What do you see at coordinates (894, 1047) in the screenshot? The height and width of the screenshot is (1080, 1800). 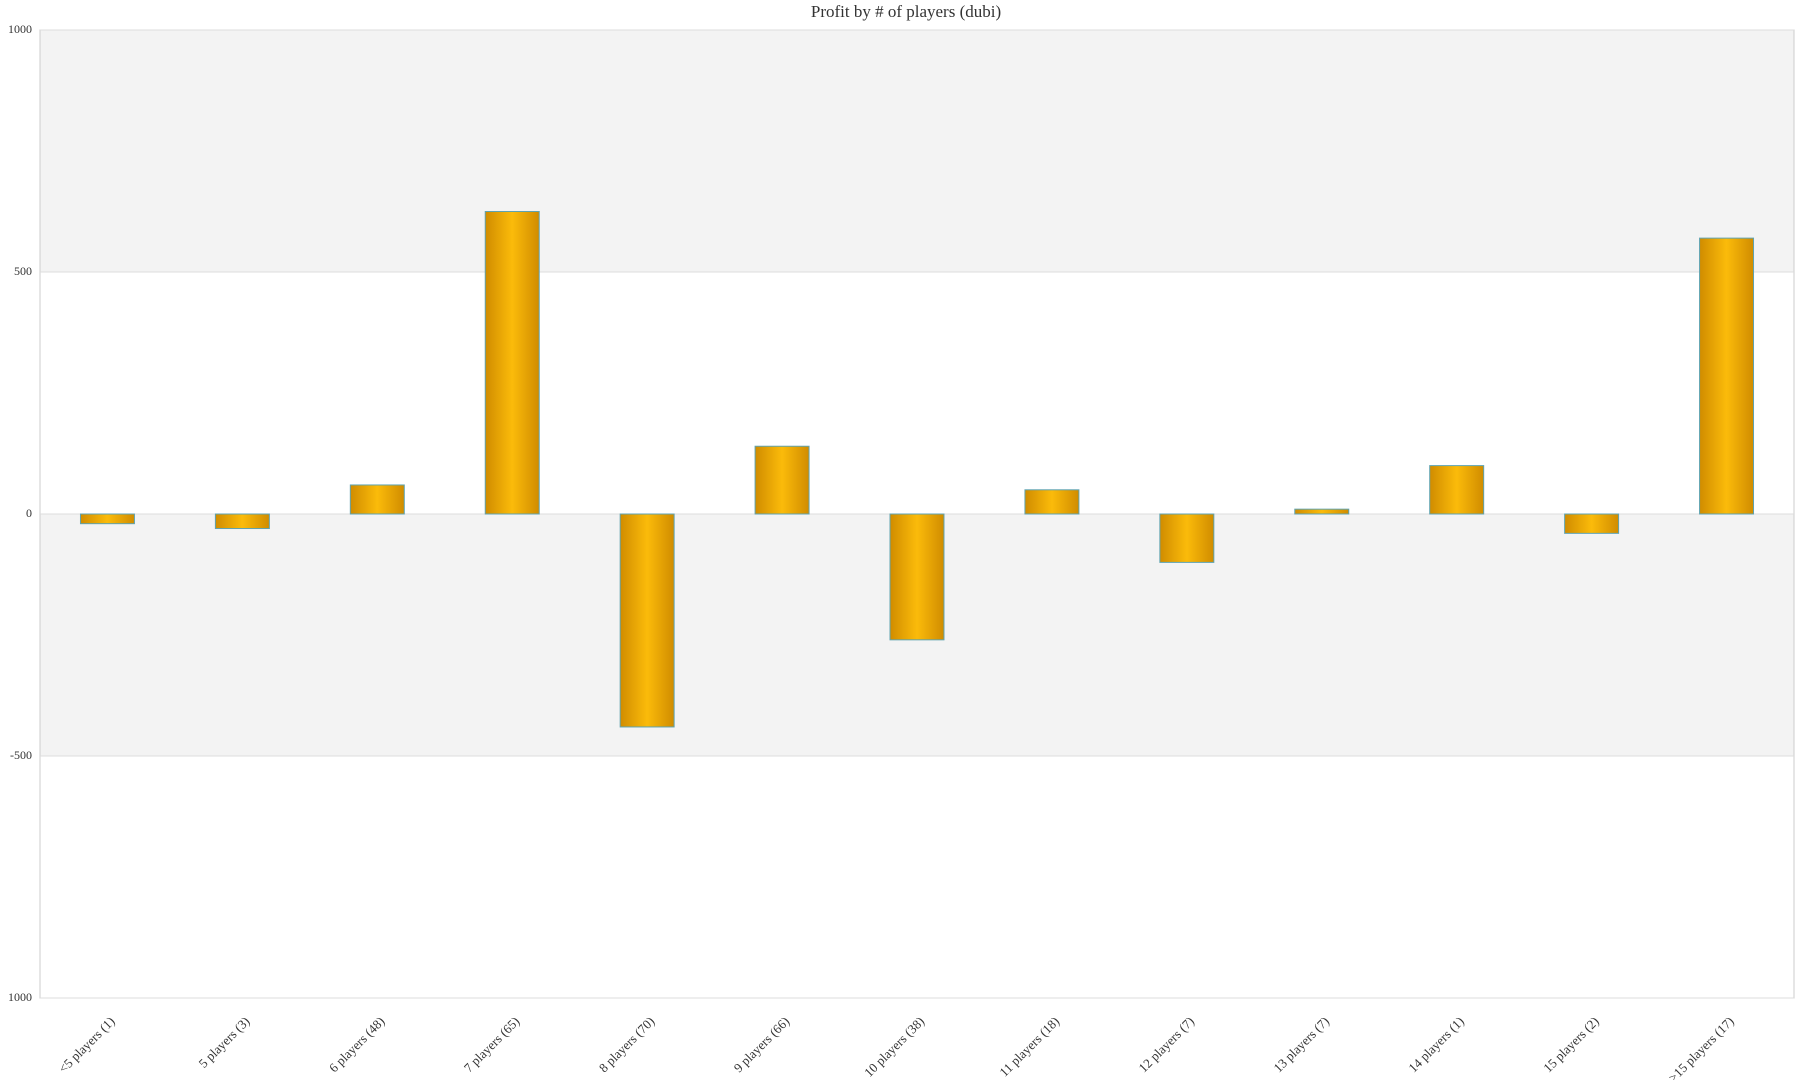 I see `x-tick-label: 10 players (38)` at bounding box center [894, 1047].